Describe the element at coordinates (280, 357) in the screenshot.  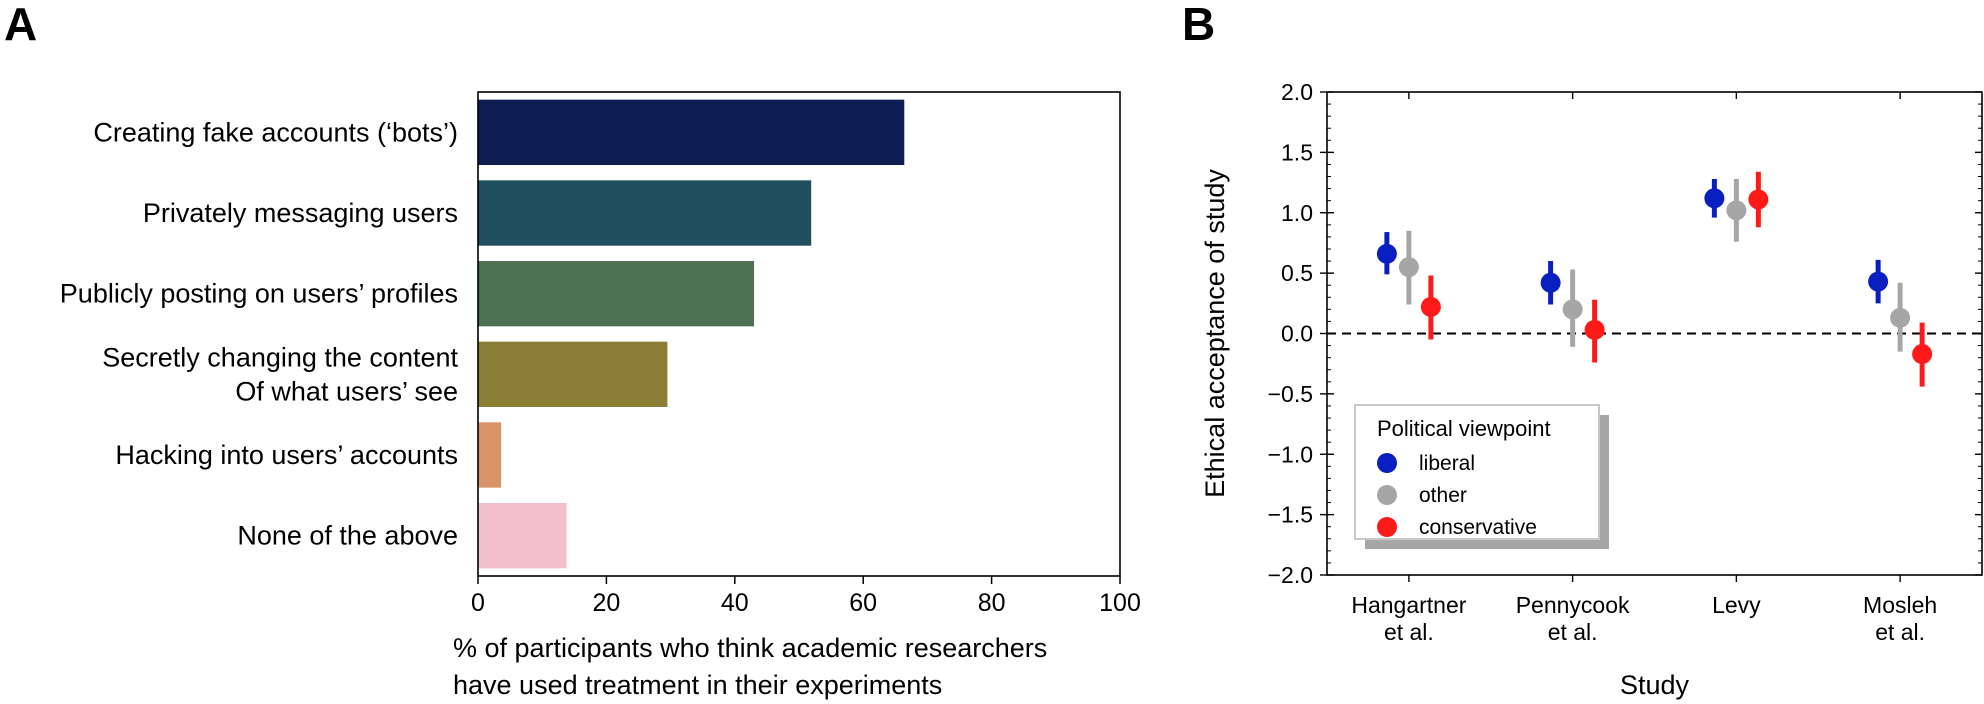
I see `category-label: Secretly changing the content` at that location.